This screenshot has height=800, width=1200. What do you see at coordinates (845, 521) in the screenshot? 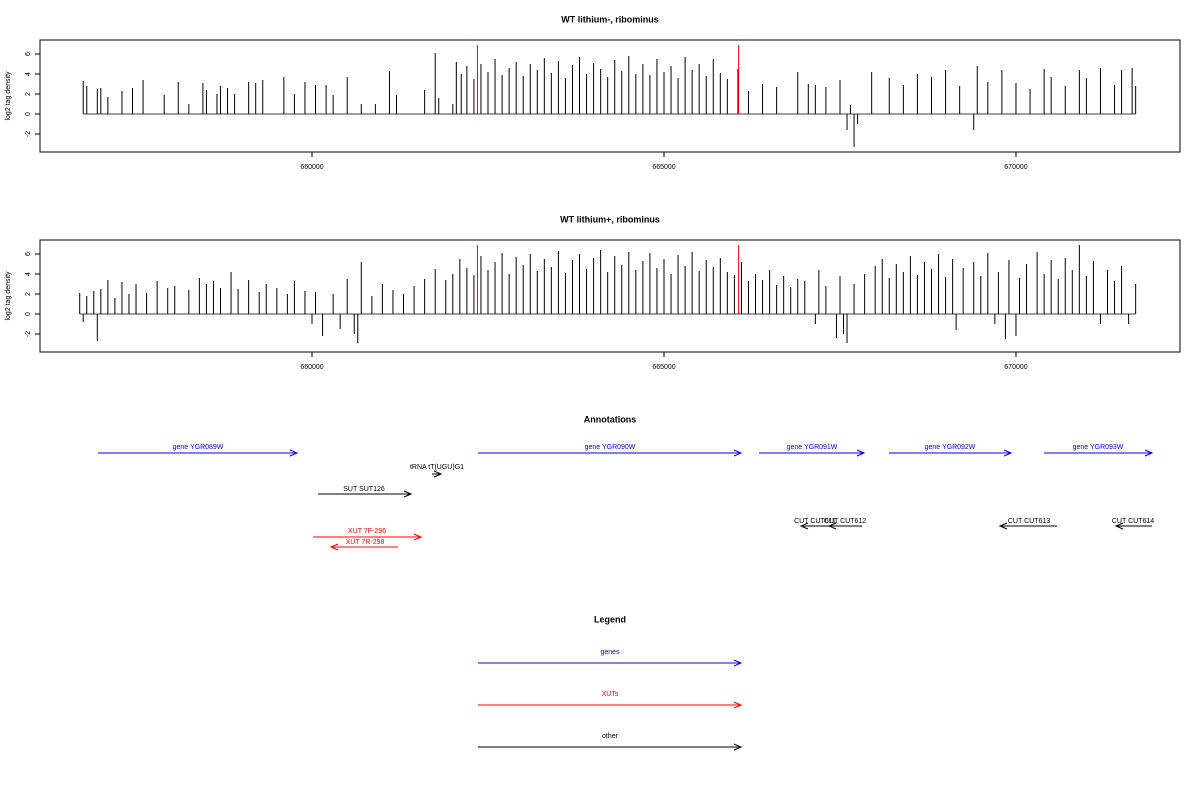
I see `feature-label: CUT CUT612` at bounding box center [845, 521].